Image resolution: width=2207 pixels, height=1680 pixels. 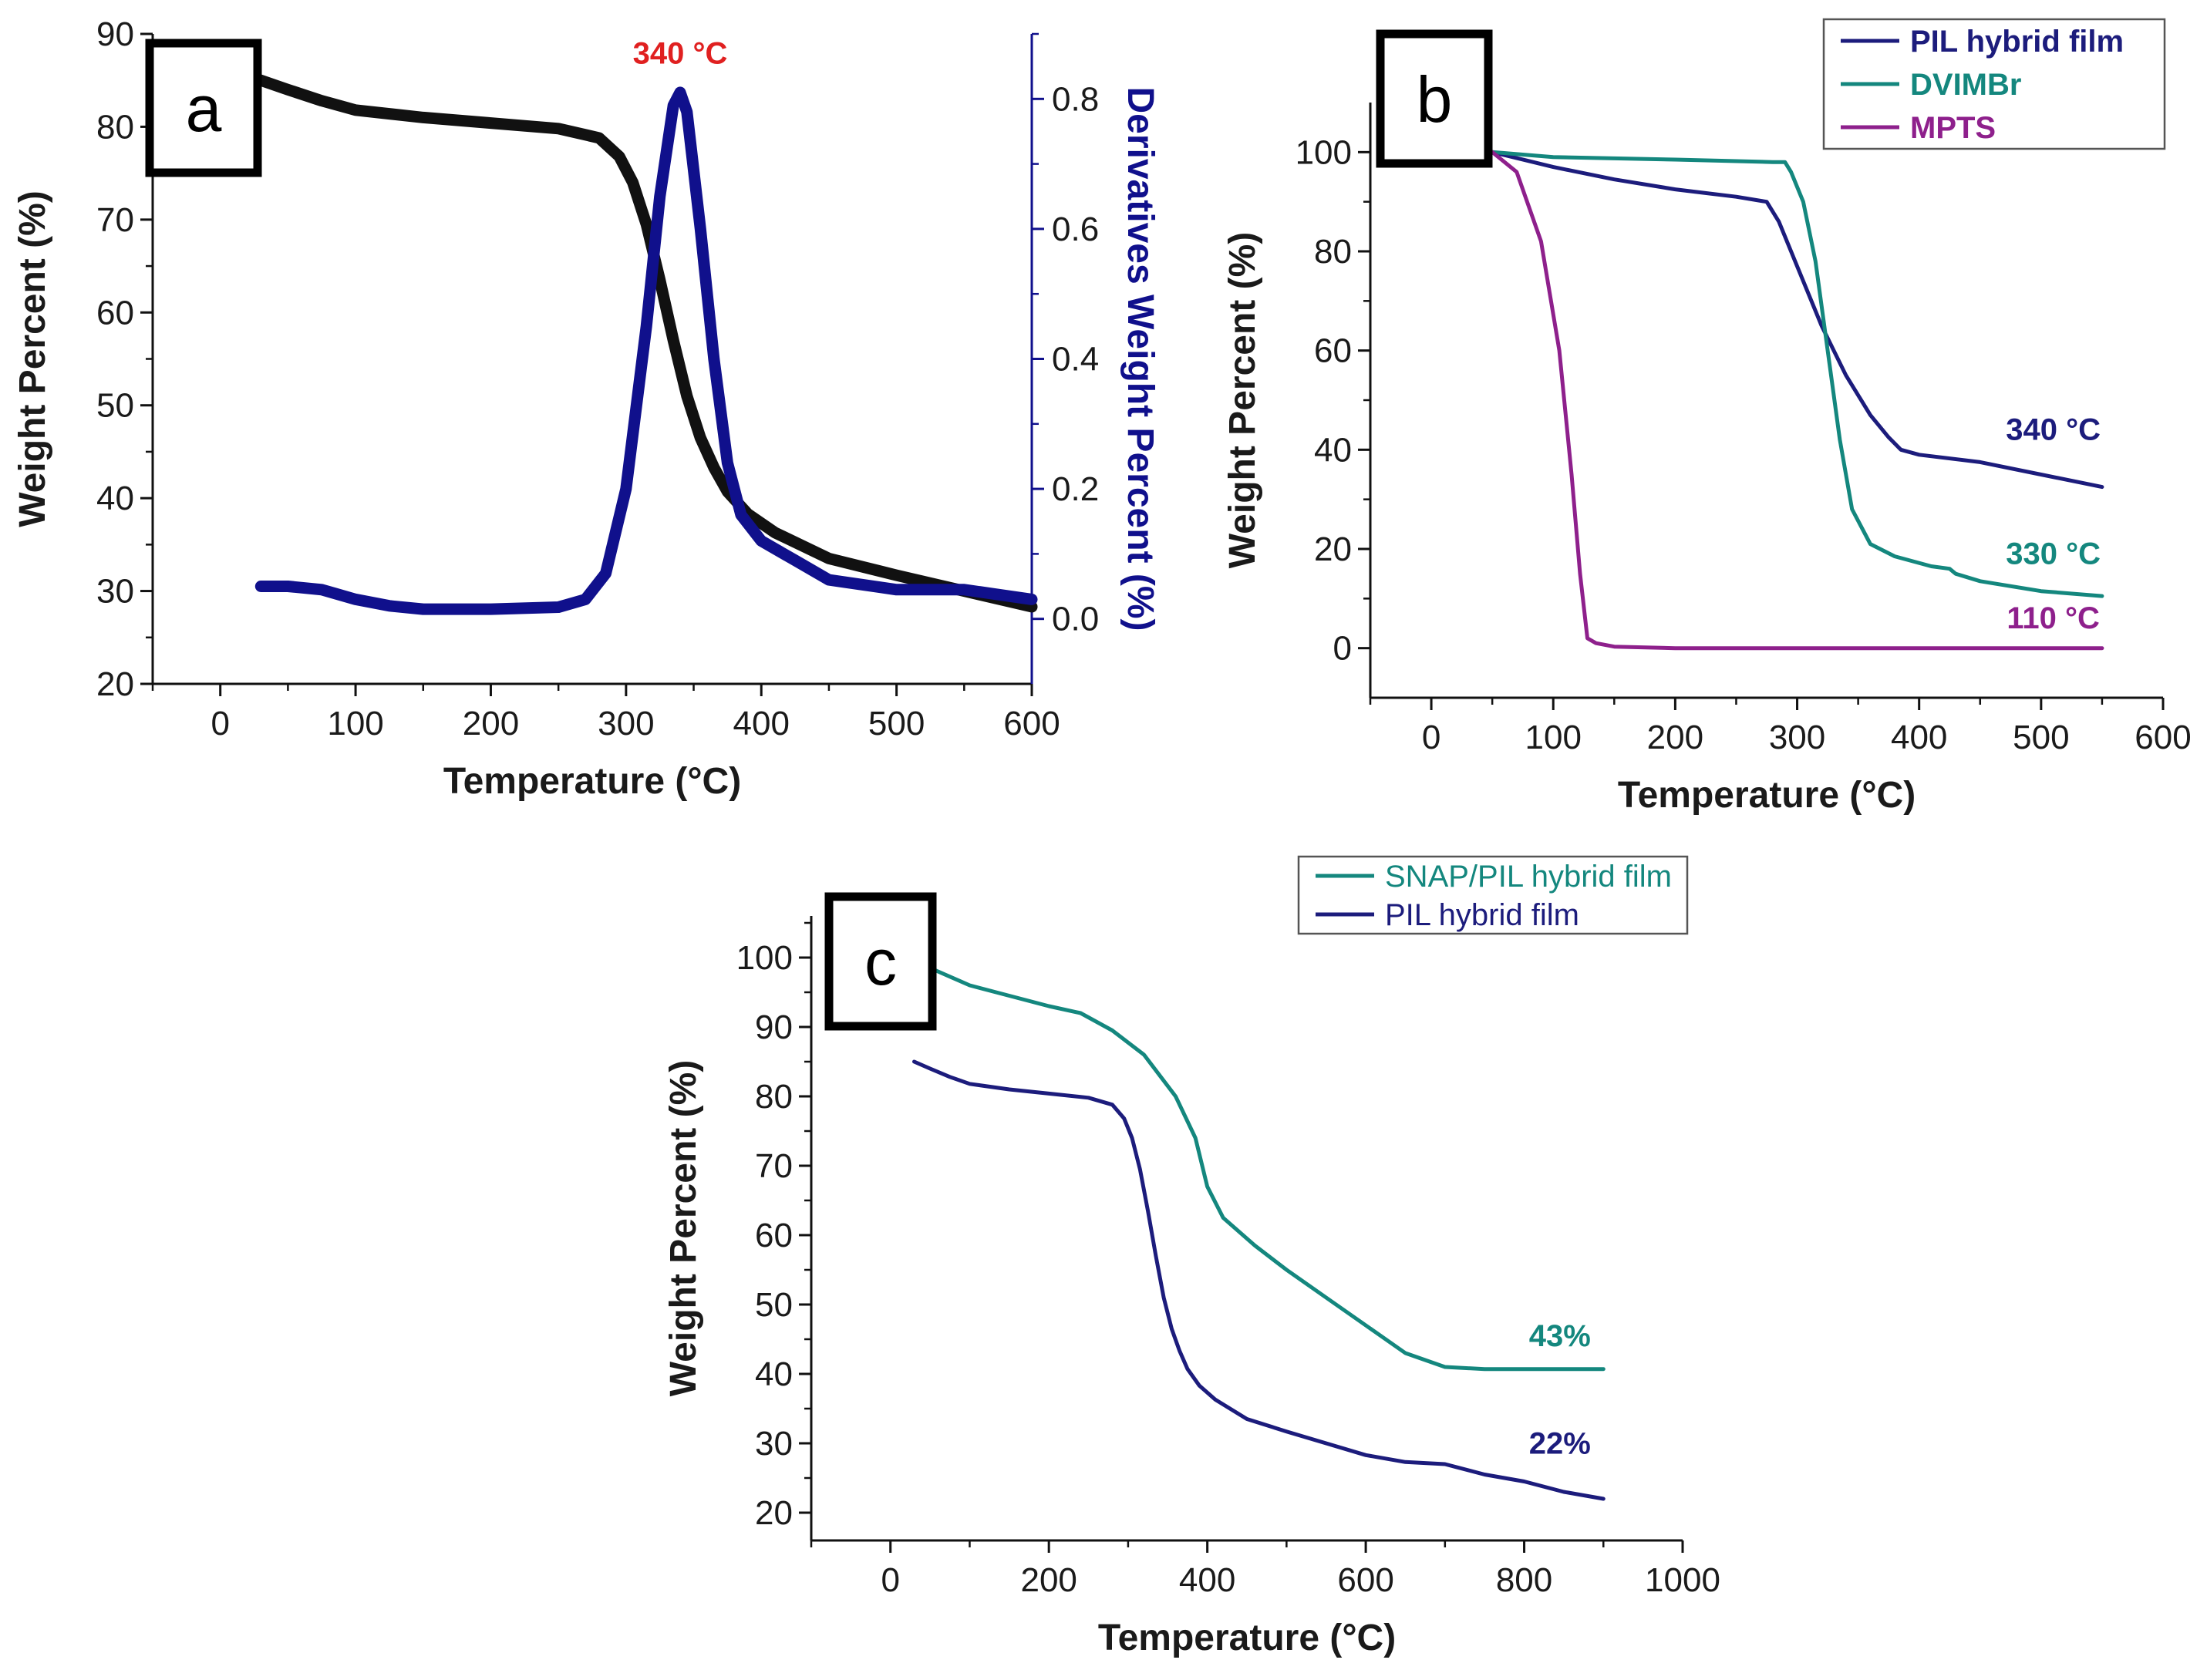 I want to click on annotation-label: 110 °C, so click(x=2053, y=618).